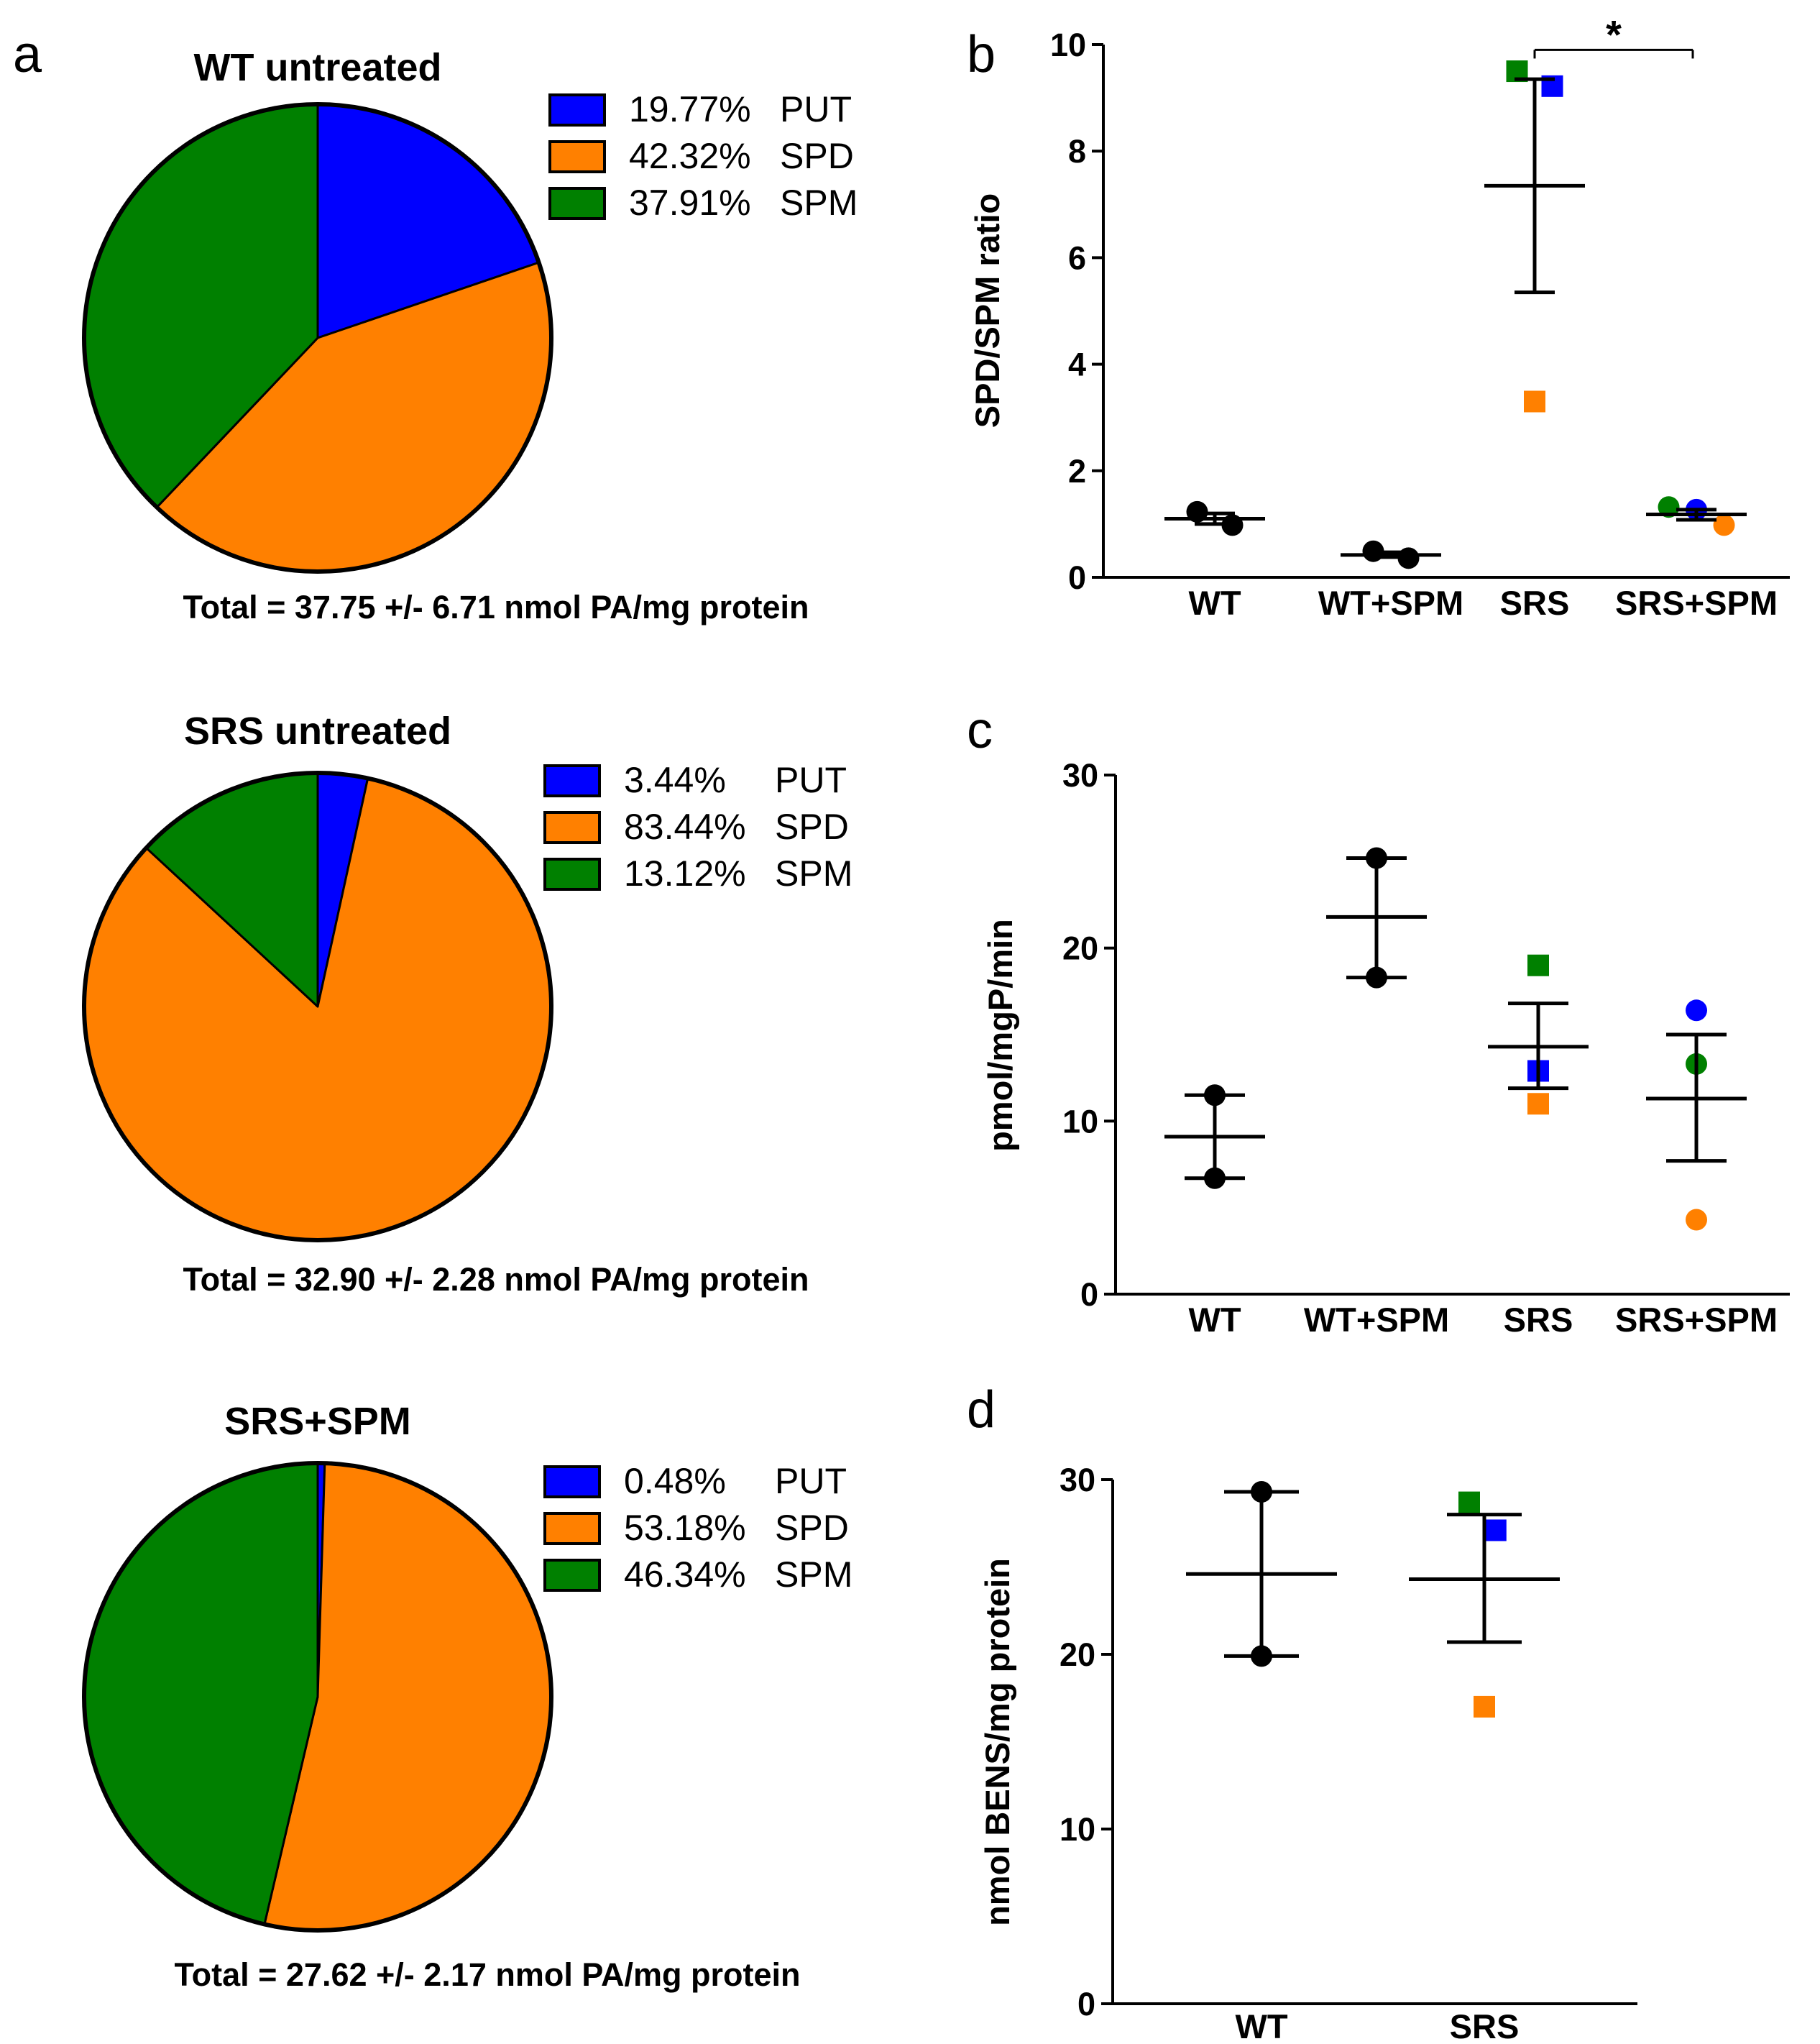  Describe the element at coordinates (1307, 1753) in the screenshot. I see `dot-plot-d: 0 10 20 30 nmol BENS/mg protein WT SRS` at that location.